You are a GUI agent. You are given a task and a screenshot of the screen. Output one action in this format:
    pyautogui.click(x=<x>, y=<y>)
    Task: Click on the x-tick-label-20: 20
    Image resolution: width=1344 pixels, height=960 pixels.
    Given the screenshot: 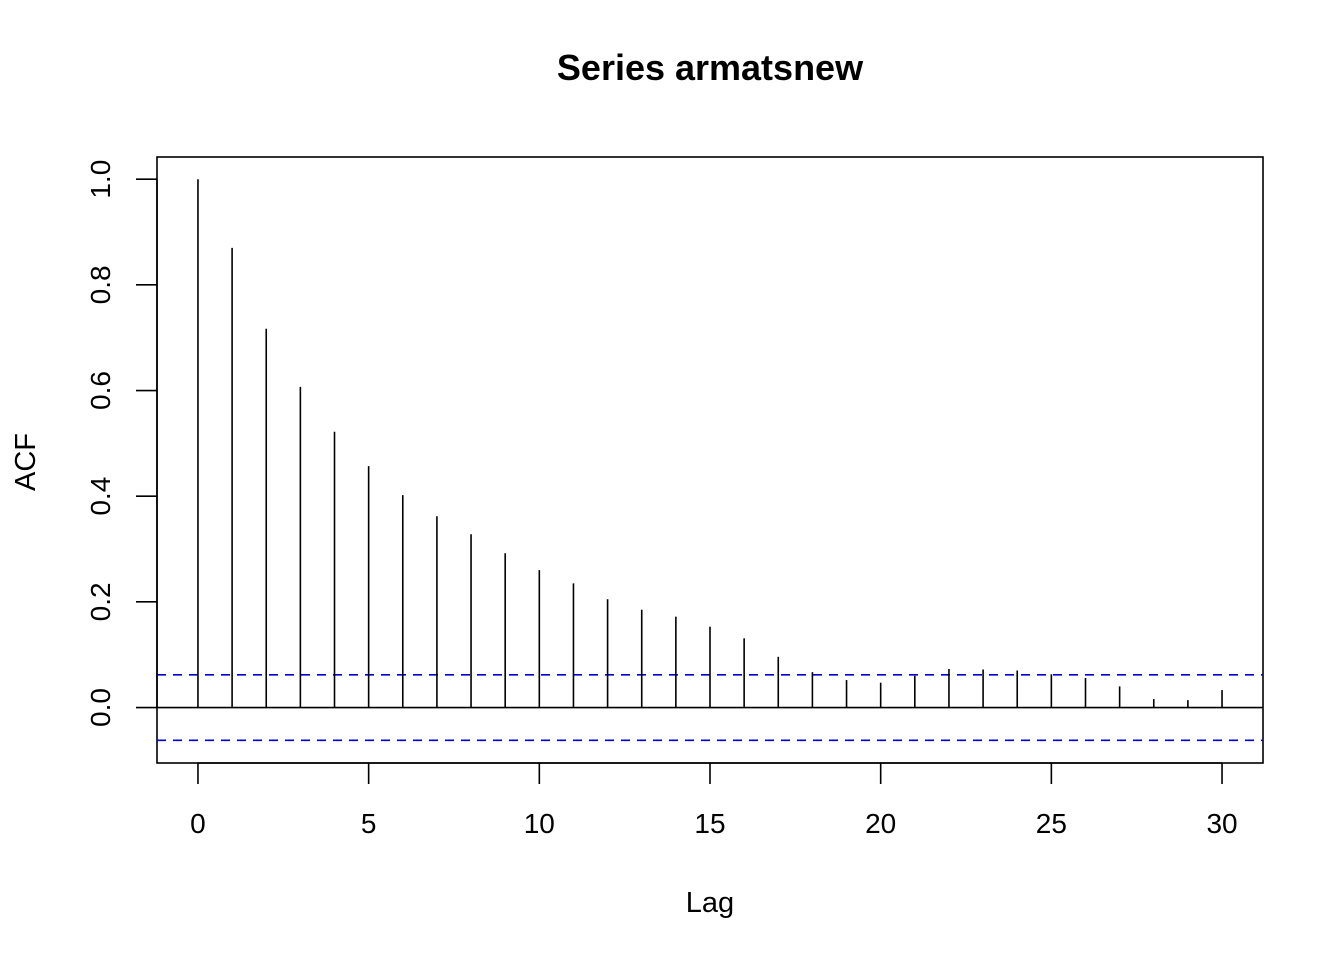 What is the action you would take?
    pyautogui.click(x=880, y=823)
    